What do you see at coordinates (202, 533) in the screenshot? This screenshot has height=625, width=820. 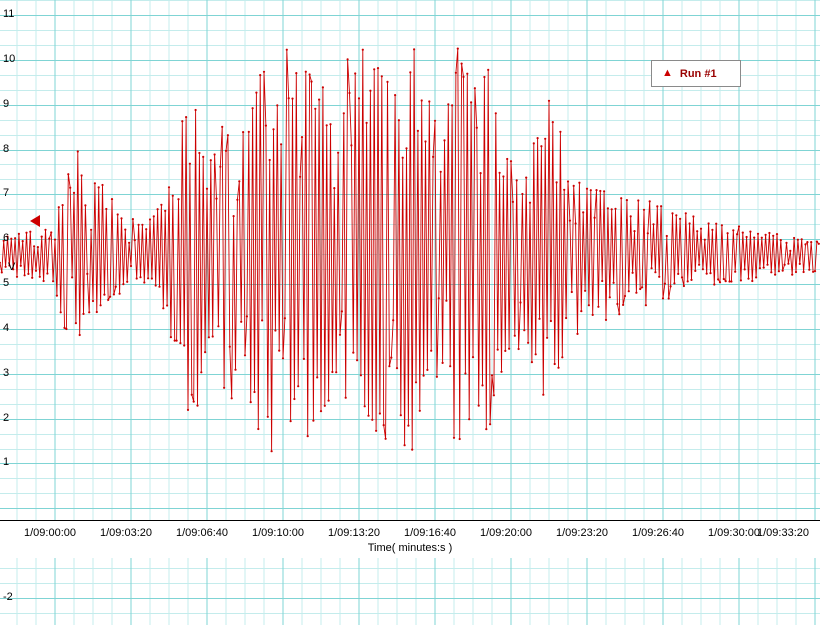 I see `x-tick-label: 1/09:06:40` at bounding box center [202, 533].